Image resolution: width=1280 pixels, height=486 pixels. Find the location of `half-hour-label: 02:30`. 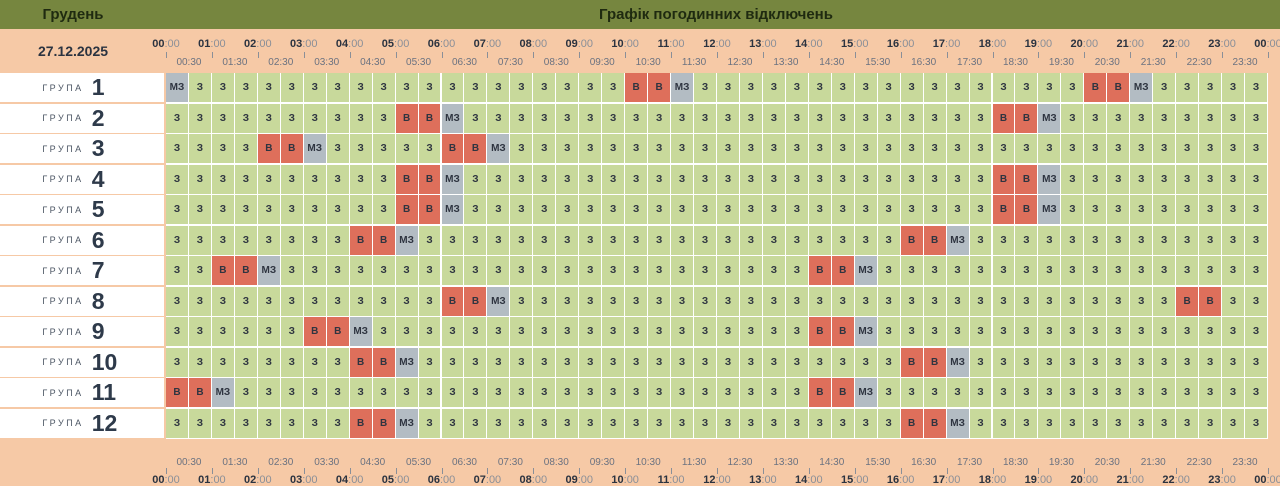

half-hour-label: 02:30 is located at coordinates (281, 462).